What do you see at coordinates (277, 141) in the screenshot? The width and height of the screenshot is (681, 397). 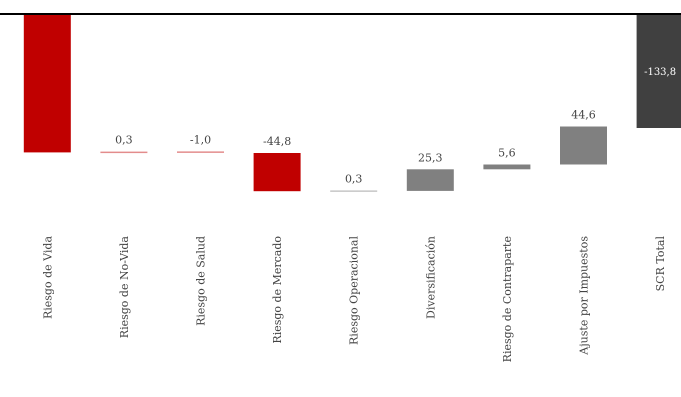 I see `value-label-3: -44,8` at bounding box center [277, 141].